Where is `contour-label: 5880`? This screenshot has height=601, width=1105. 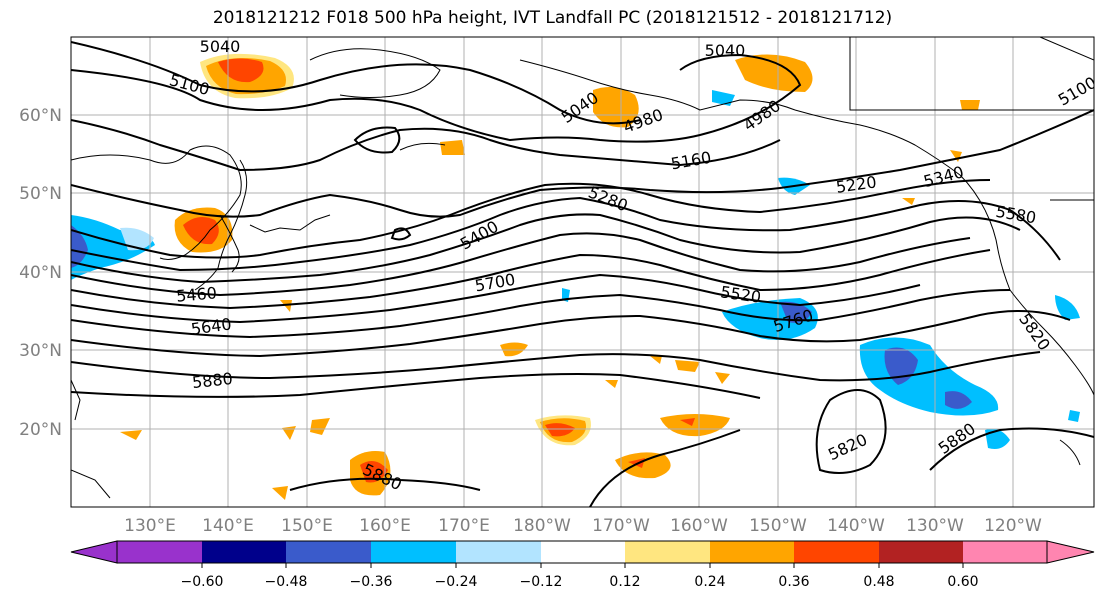
contour-label: 5880 is located at coordinates (212, 380).